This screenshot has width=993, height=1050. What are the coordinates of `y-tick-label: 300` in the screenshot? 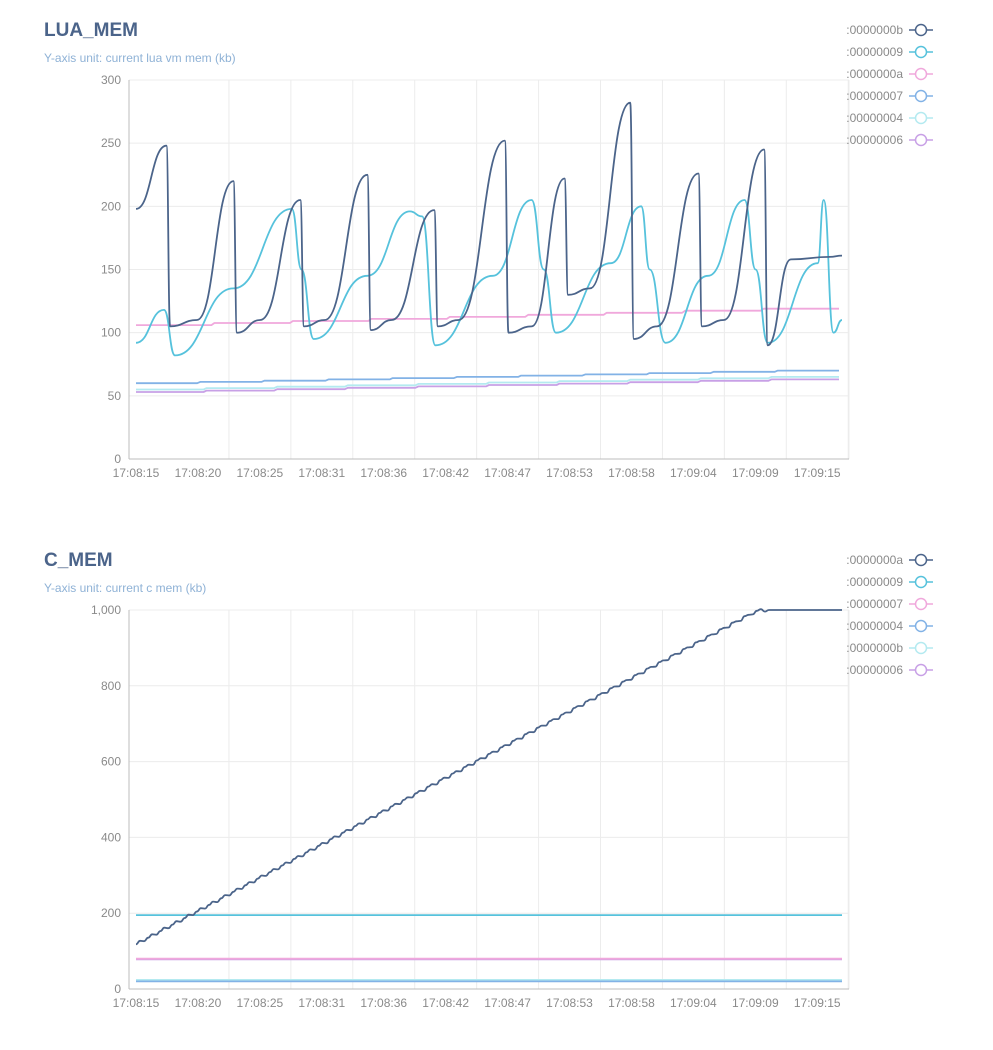 It's located at (111, 80).